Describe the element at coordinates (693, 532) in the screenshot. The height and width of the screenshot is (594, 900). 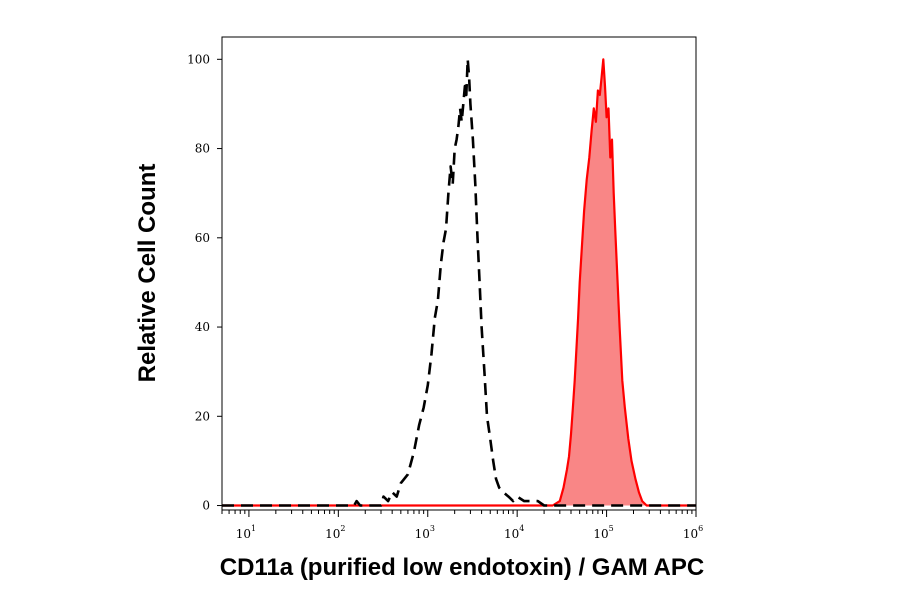
I see `x-tick-label-1000000: 10⁶` at that location.